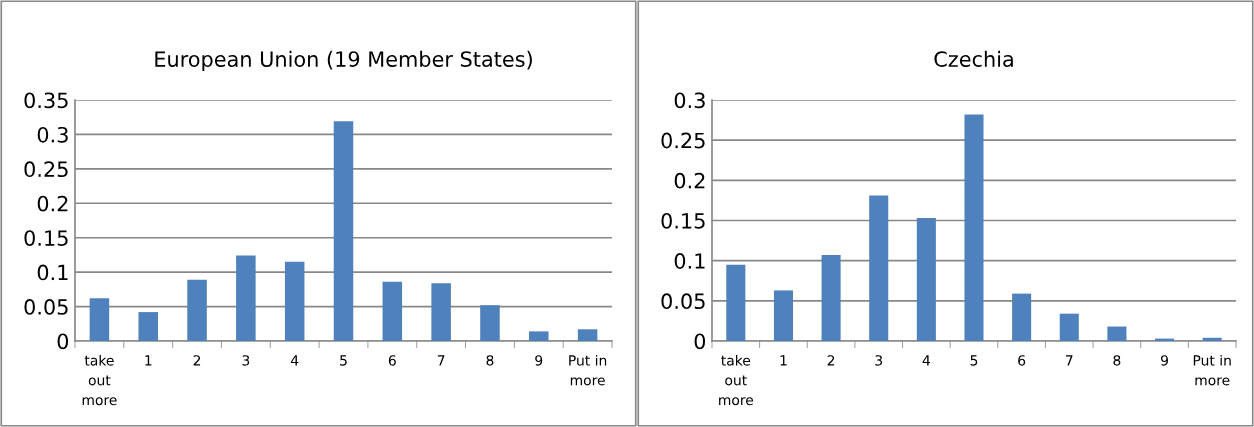  What do you see at coordinates (973, 58) in the screenshot?
I see `chart-title: Czechia` at bounding box center [973, 58].